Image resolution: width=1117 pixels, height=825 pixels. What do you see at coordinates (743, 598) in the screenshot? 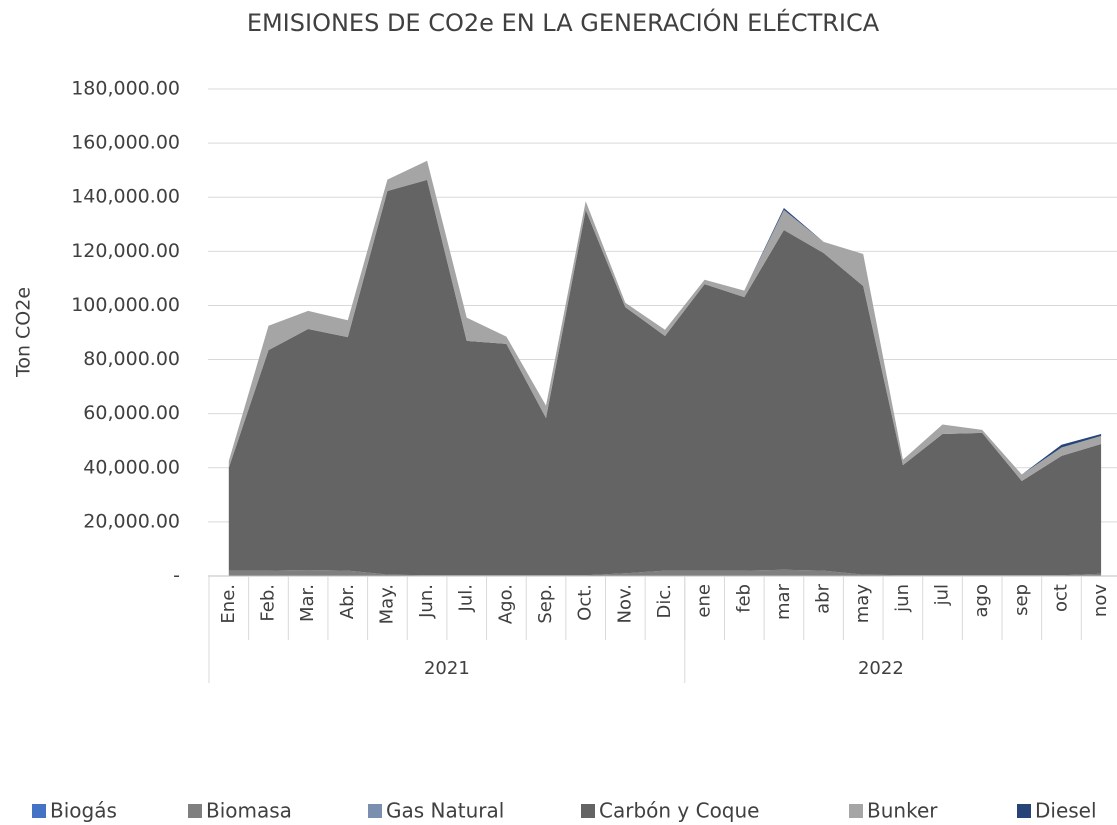
I see `x-tick-label: feb` at bounding box center [743, 598].